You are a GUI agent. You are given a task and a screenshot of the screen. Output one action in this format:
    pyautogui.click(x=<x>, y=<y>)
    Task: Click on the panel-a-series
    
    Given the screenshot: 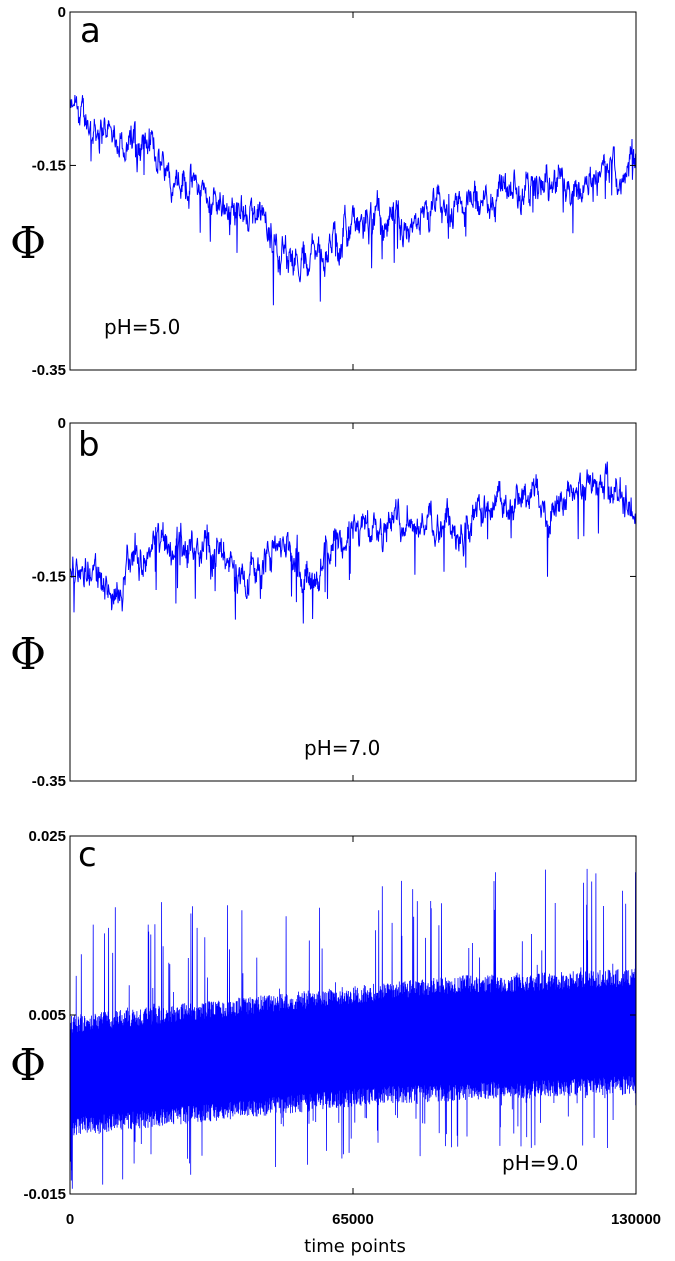 What is the action you would take?
    pyautogui.click(x=353, y=200)
    